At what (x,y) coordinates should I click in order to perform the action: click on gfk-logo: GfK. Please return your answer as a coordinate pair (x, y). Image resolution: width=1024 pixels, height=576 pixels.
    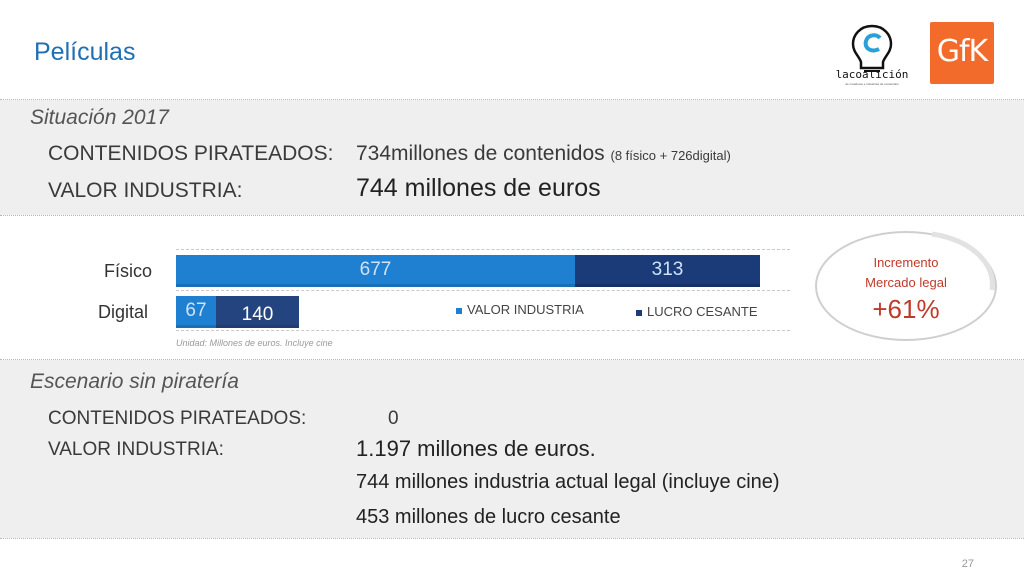
    Looking at the image, I should click on (962, 53).